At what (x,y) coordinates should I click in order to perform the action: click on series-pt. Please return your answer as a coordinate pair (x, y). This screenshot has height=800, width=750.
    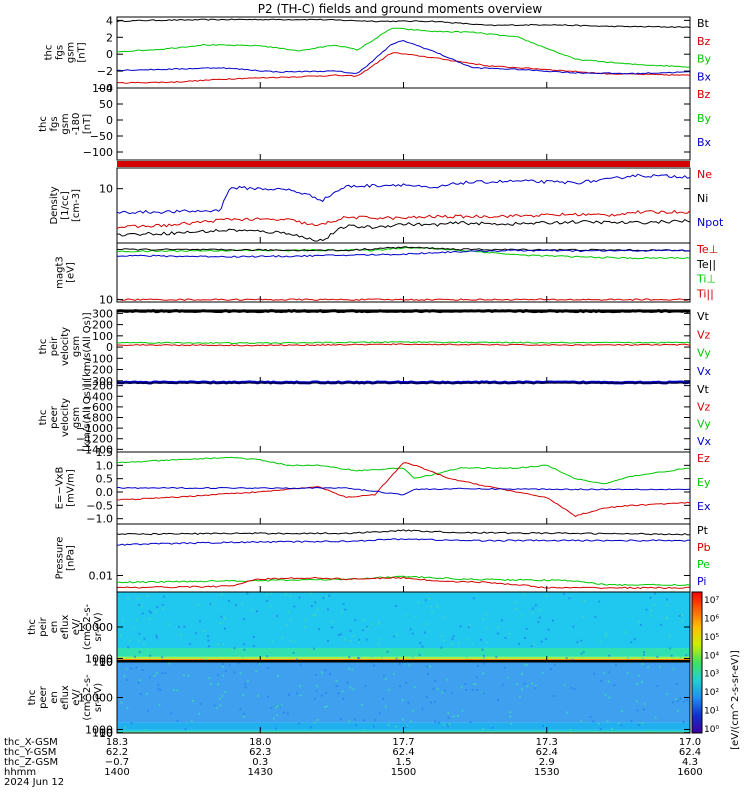
    Looking at the image, I should click on (403, 532).